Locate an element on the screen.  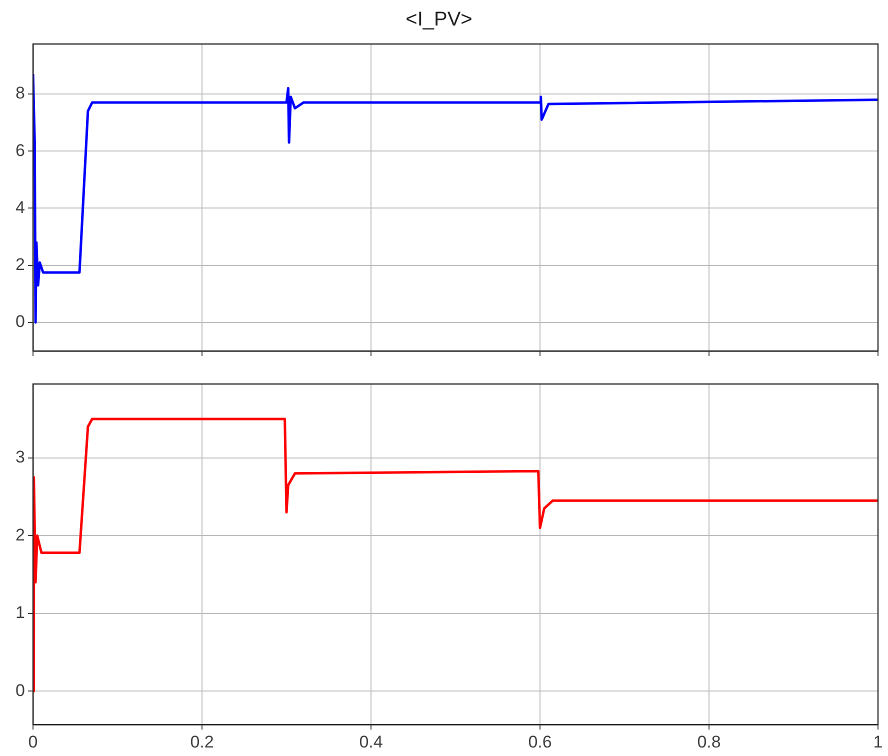
chart-title: <I_PV> is located at coordinates (439, 19).